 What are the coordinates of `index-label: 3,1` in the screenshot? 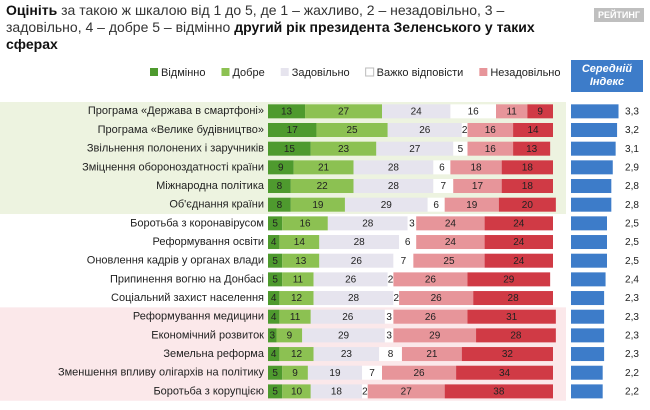 It's located at (632, 149).